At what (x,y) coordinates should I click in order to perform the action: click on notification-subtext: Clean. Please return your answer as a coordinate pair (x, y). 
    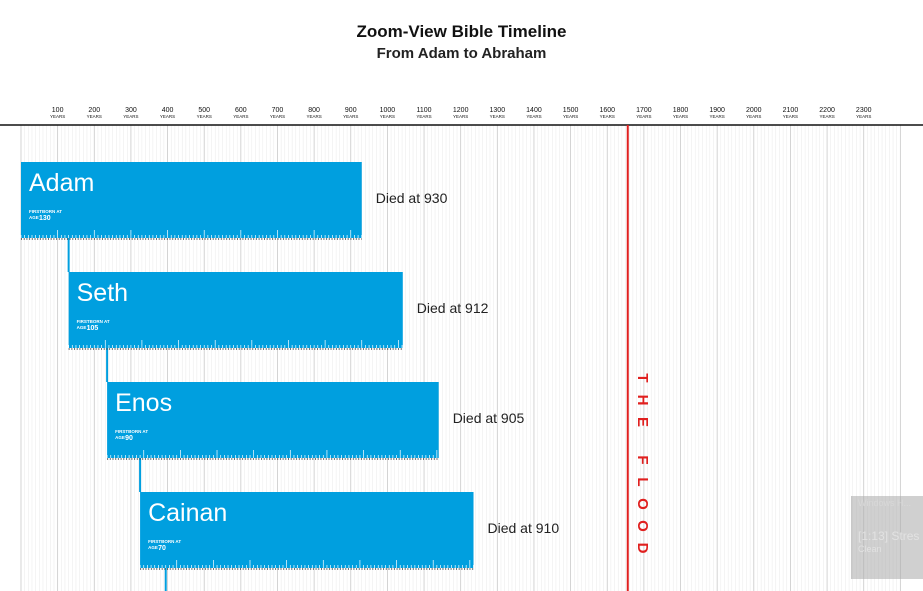
    Looking at the image, I should click on (870, 549).